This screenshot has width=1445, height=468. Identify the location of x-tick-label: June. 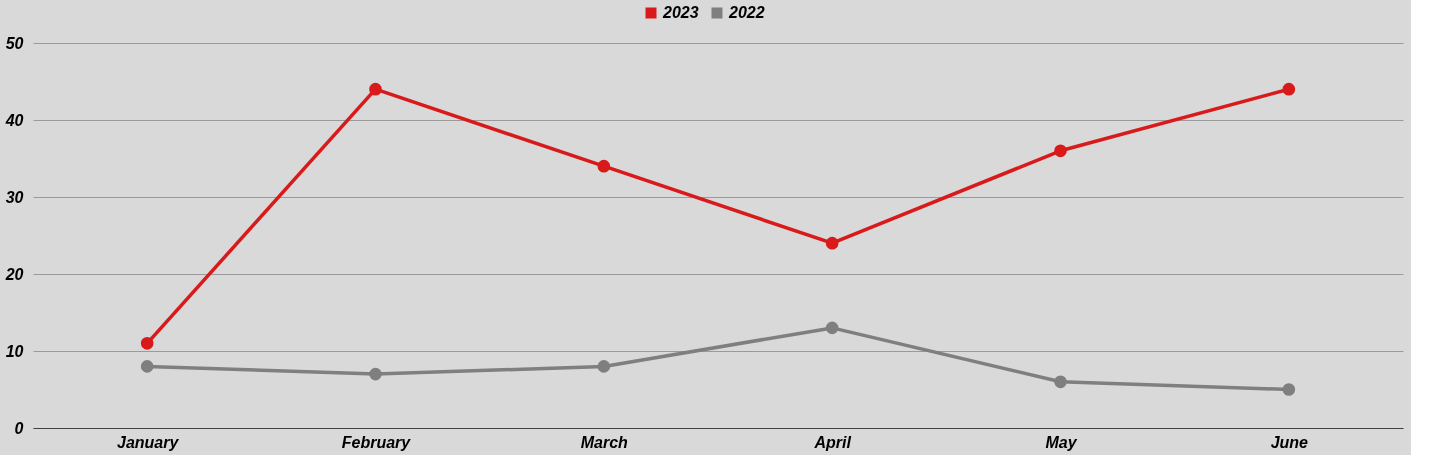
(1289, 442).